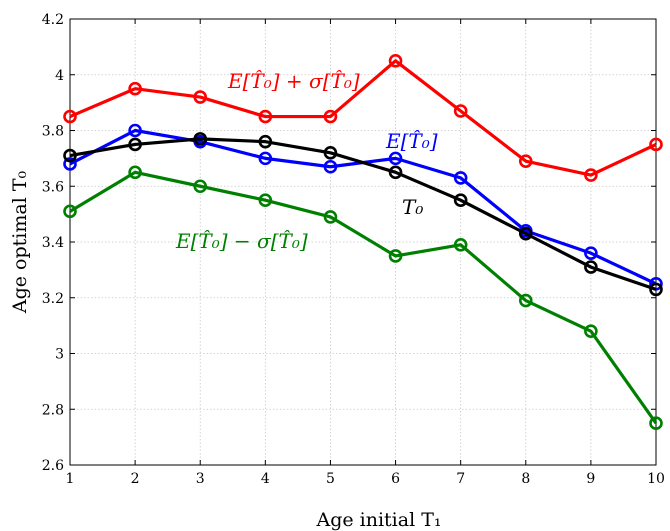 The height and width of the screenshot is (531, 670). Describe the element at coordinates (59, 76) in the screenshot. I see `y-tick-label: 4` at that location.